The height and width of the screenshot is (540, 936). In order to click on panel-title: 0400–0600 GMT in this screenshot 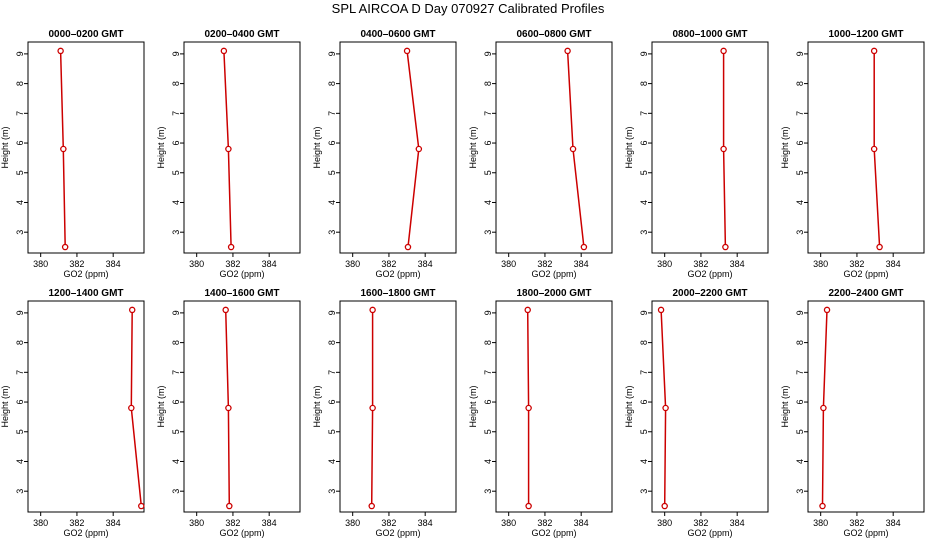, I will do `click(397, 34)`.